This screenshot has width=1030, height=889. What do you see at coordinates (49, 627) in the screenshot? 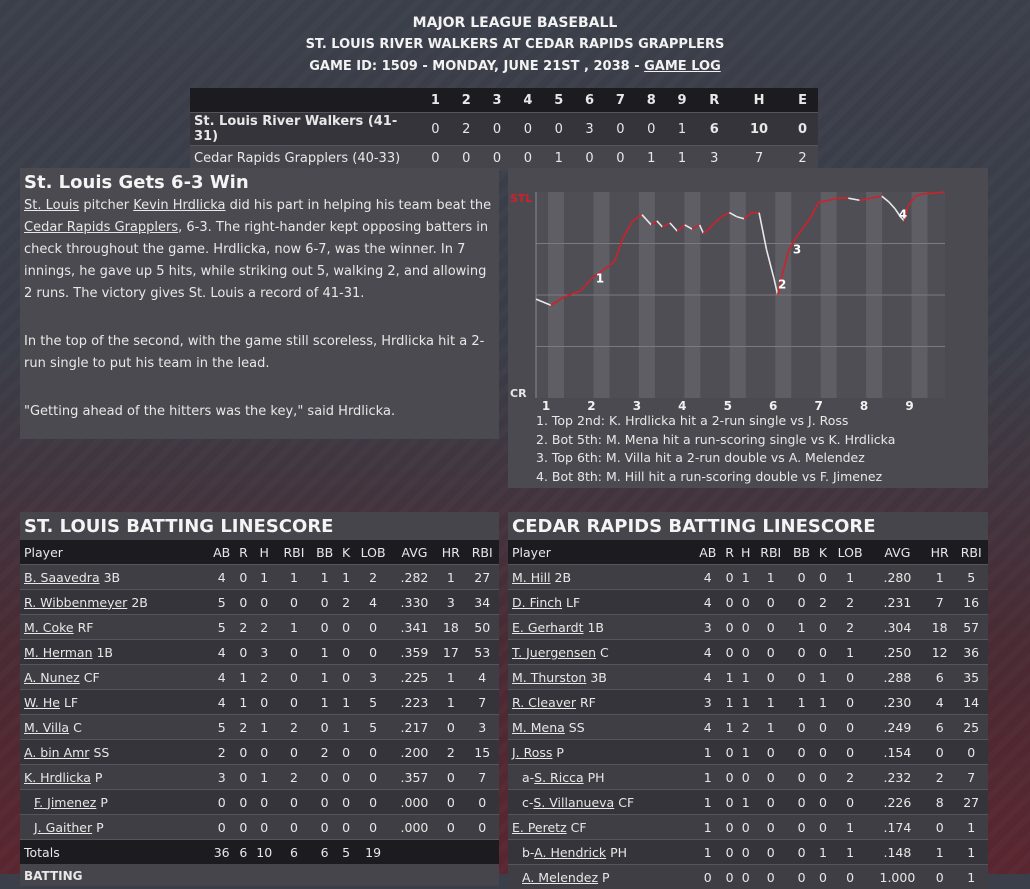
I see `player-link: M. Coke` at bounding box center [49, 627].